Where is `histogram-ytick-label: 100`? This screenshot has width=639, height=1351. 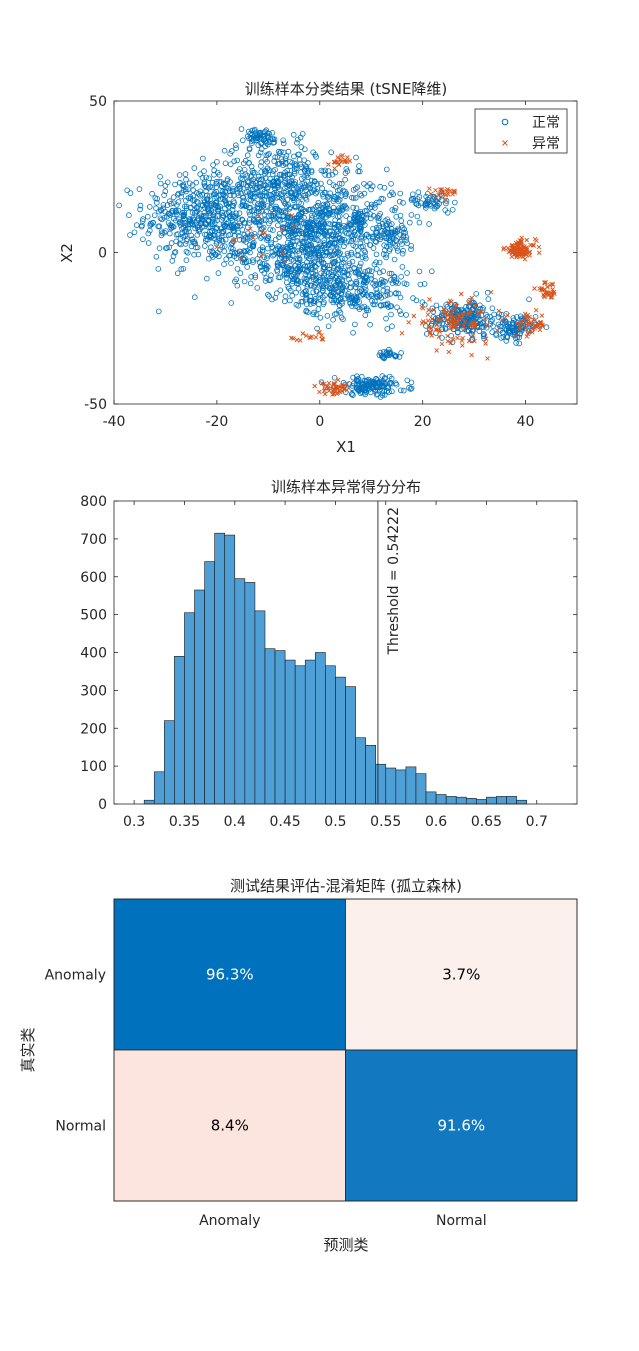 histogram-ytick-label: 100 is located at coordinates (93, 767).